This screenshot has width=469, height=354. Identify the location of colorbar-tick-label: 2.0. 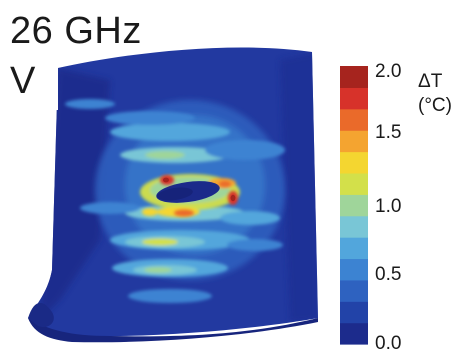
(388, 71).